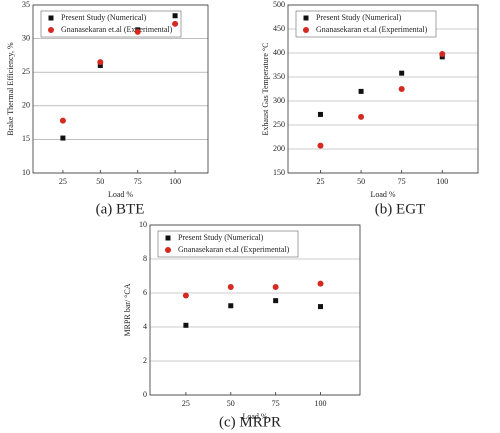  What do you see at coordinates (145, 360) in the screenshot?
I see `y-tick-label: 2` at bounding box center [145, 360].